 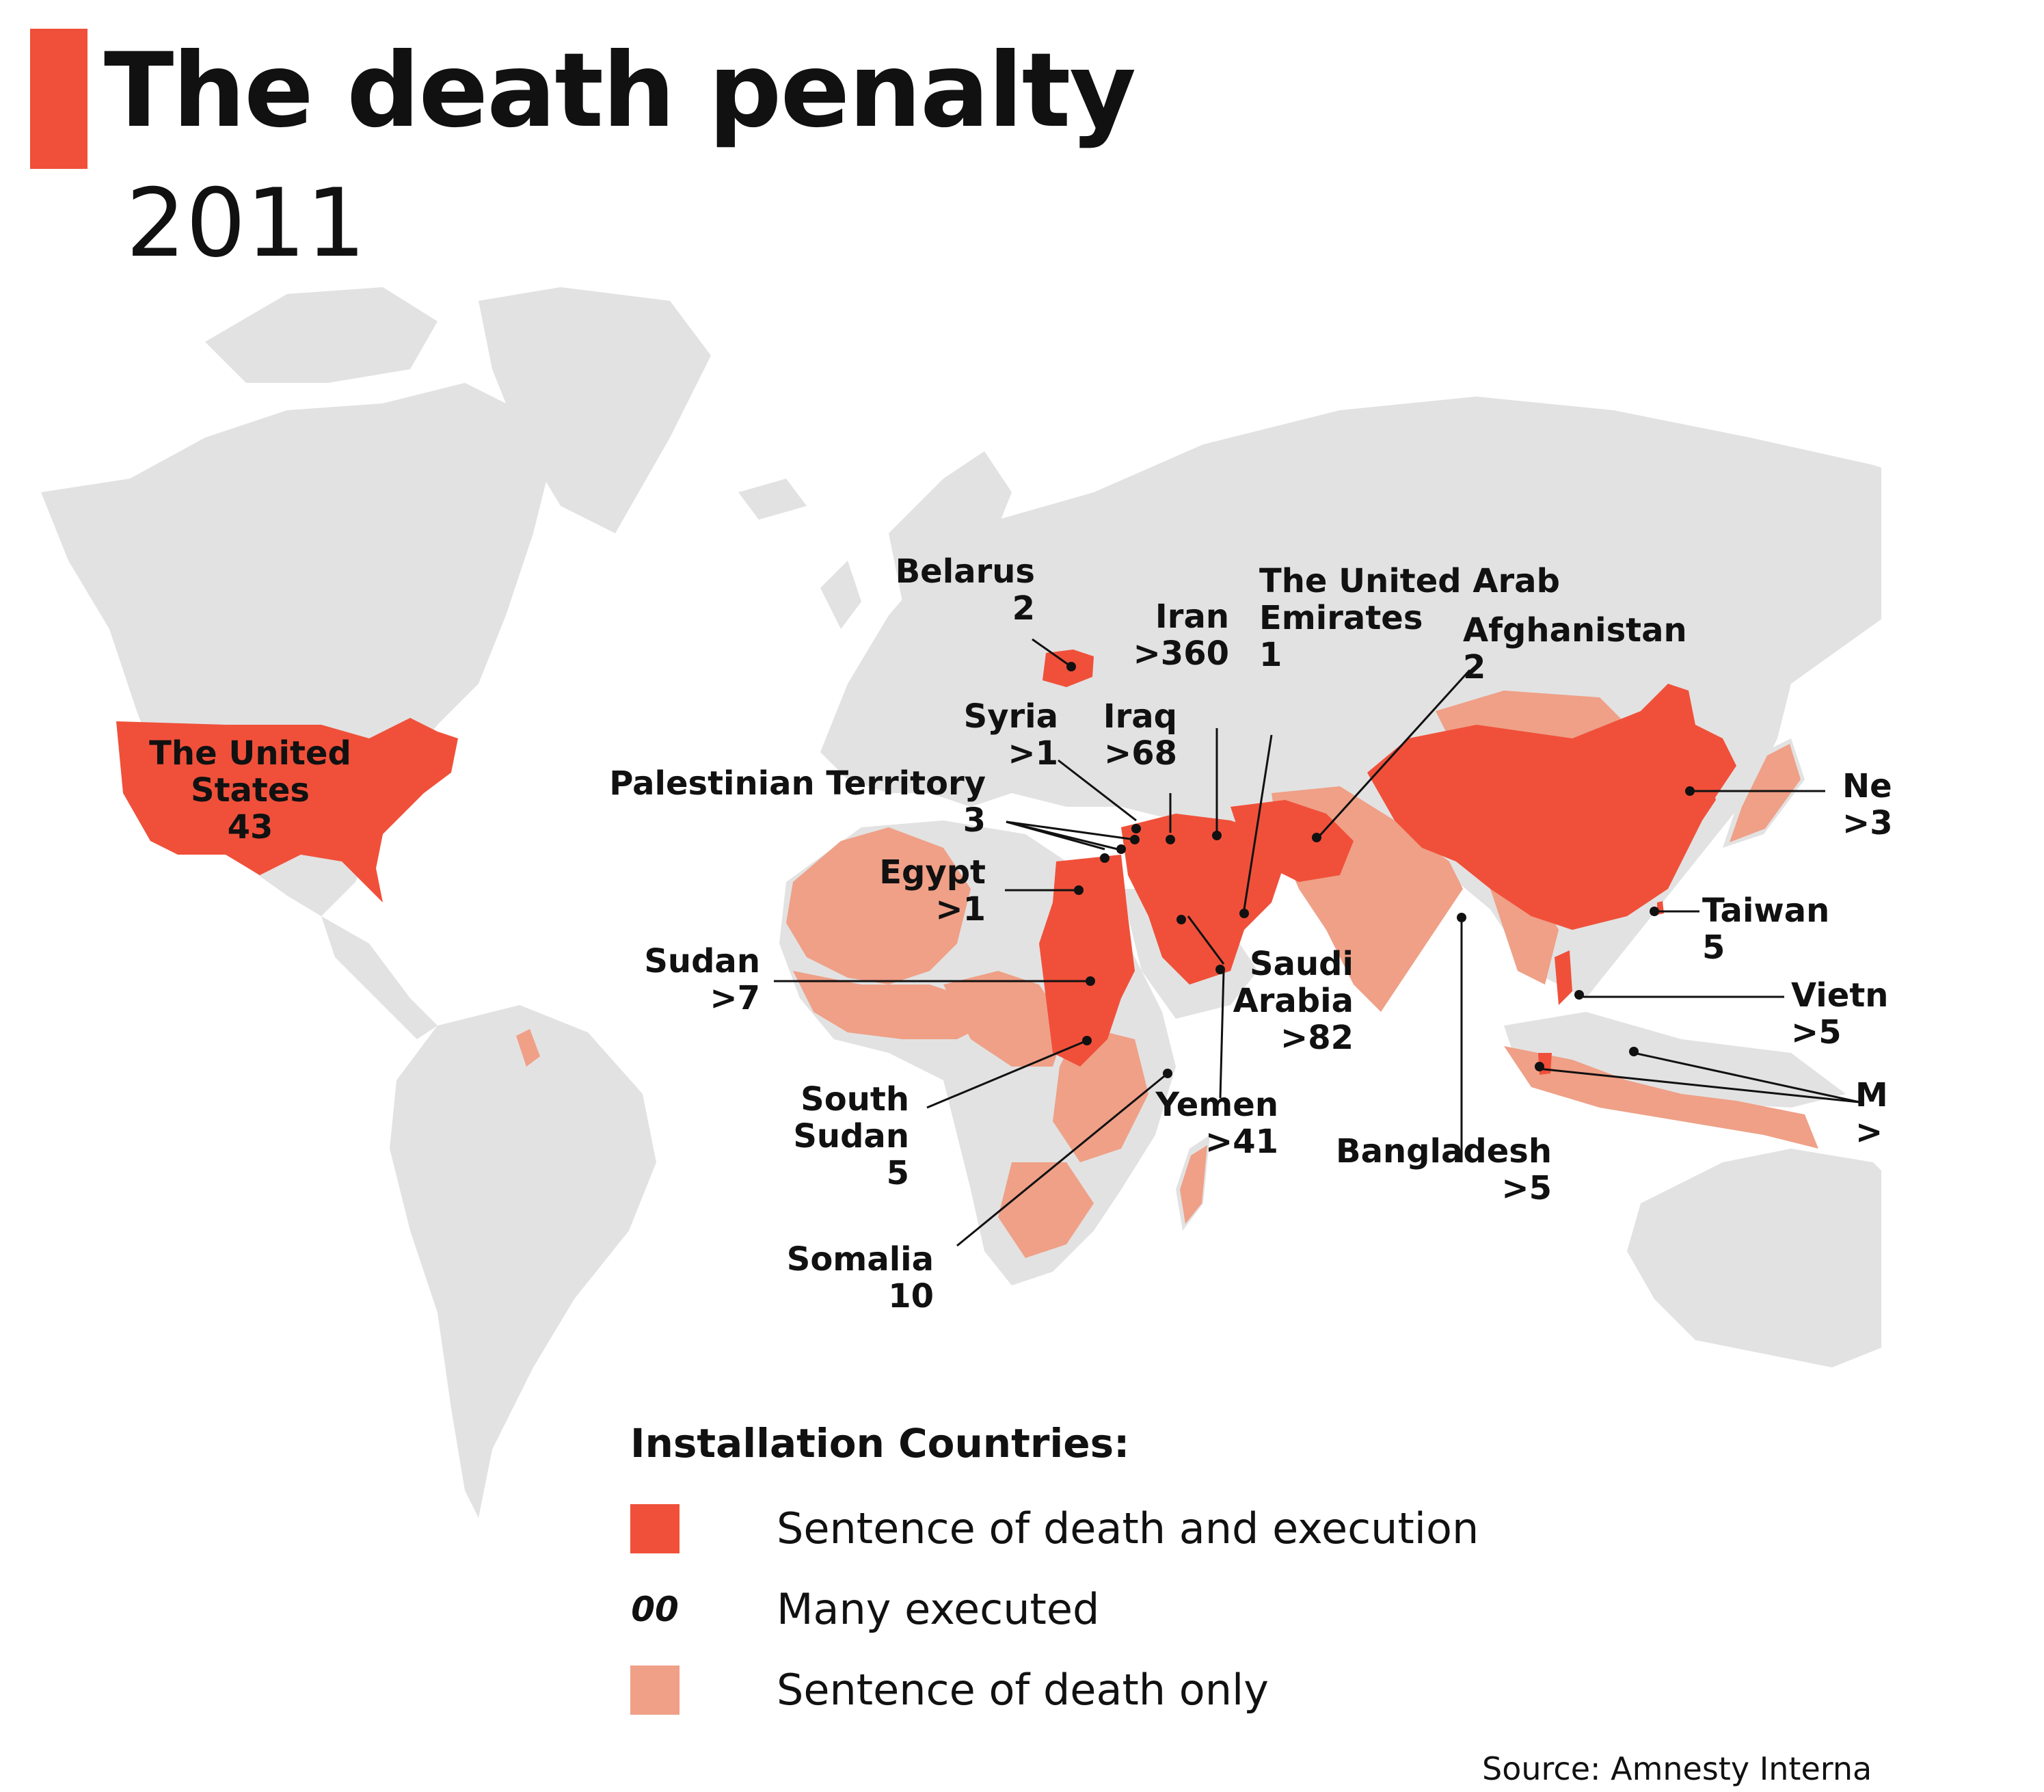 What do you see at coordinates (655, 1610) in the screenshot?
I see `legend-marker-many-executed: 00` at bounding box center [655, 1610].